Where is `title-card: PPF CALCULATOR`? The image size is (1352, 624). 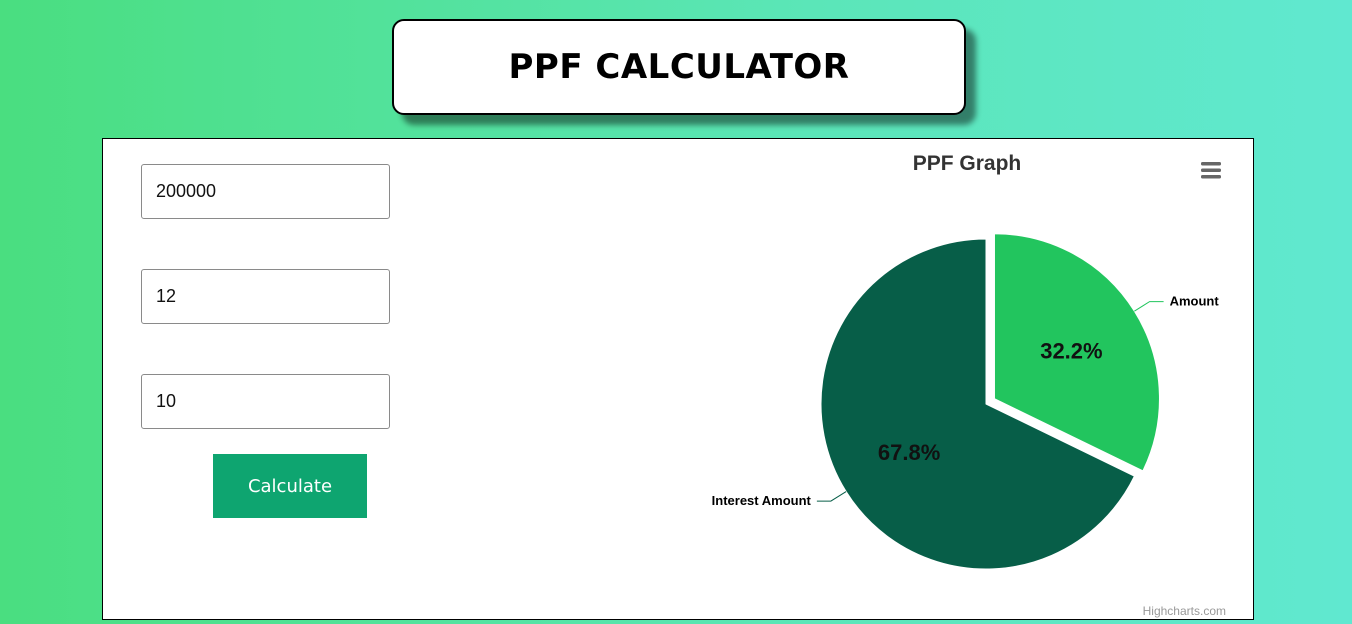 title-card: PPF CALCULATOR is located at coordinates (679, 67).